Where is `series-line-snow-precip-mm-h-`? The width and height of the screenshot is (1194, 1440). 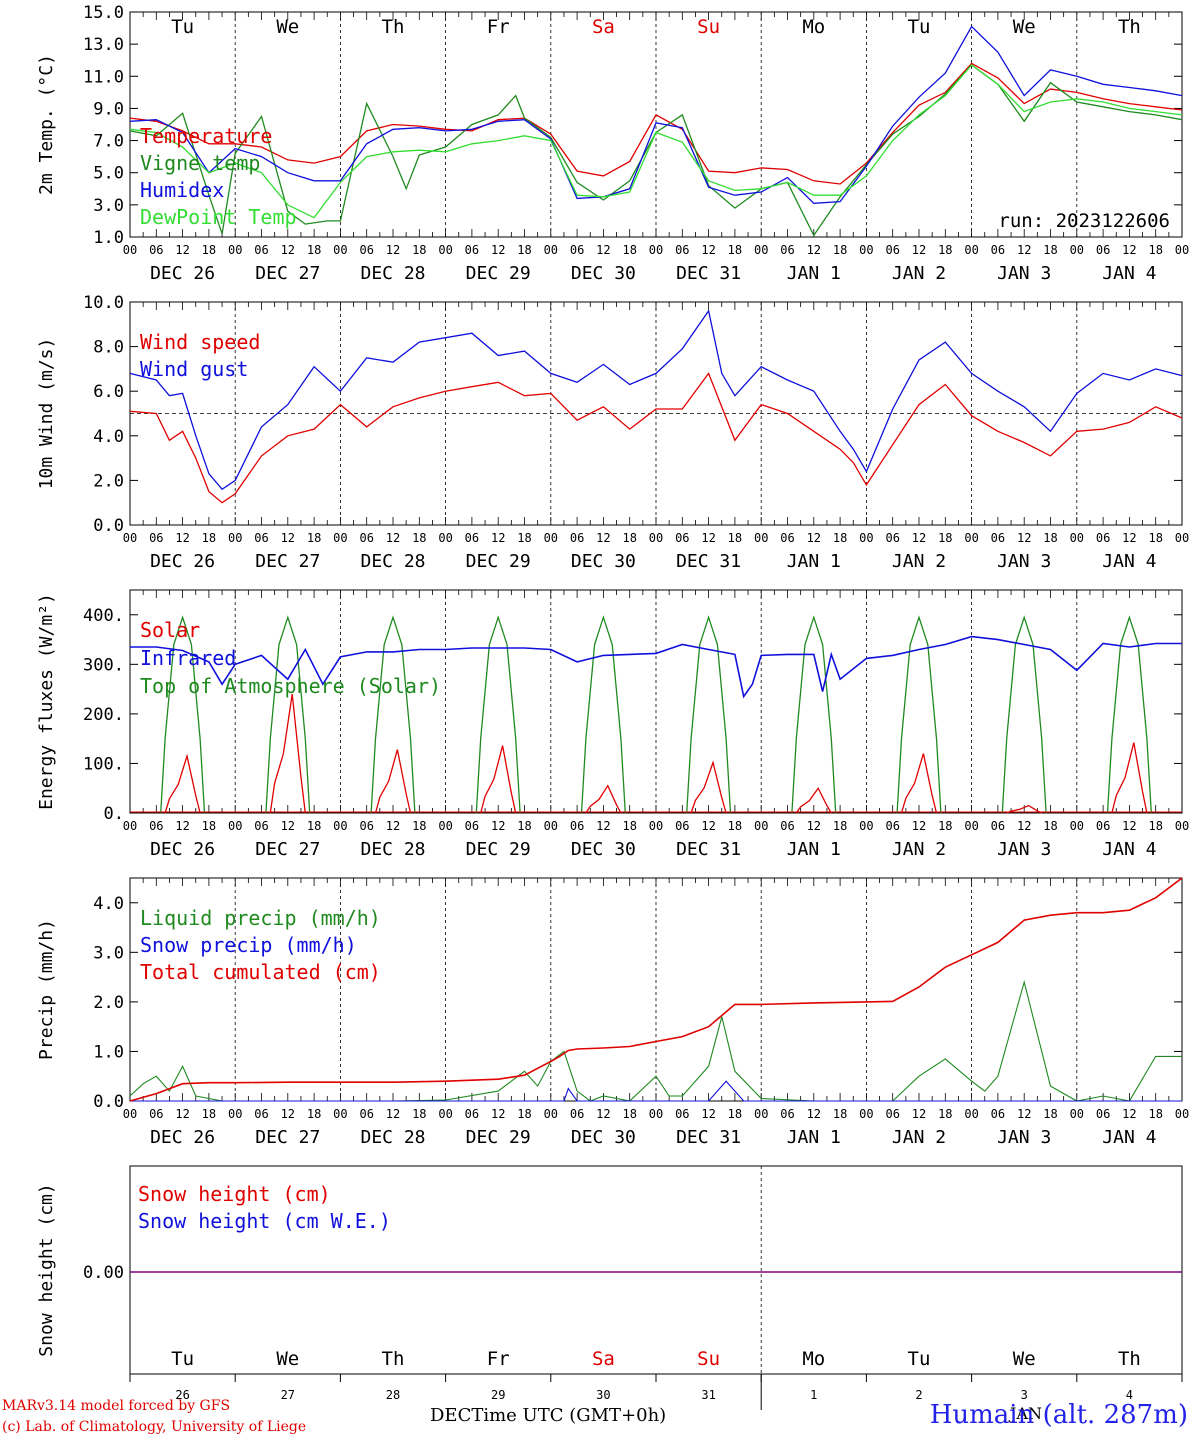
series-line-snow-precip-mm-h- is located at coordinates (656, 1091).